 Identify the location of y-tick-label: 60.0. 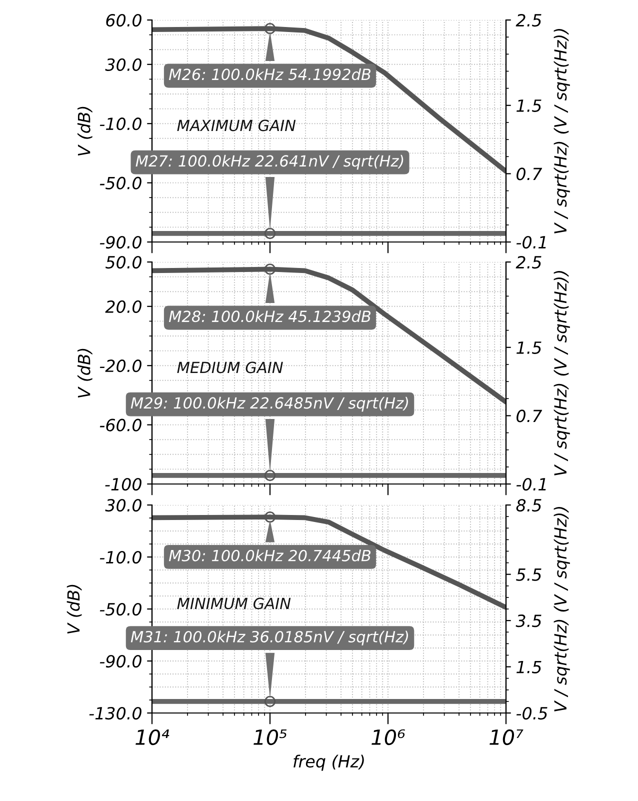
(124, 20).